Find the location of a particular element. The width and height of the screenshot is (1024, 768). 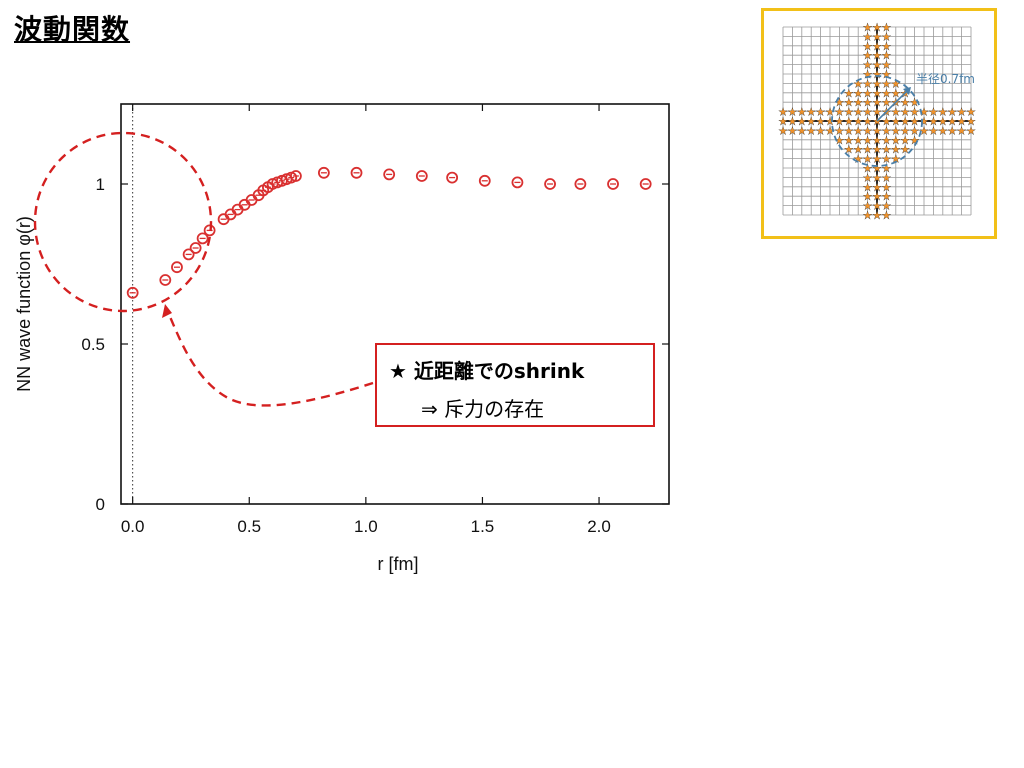

annotation-arrowhead is located at coordinates (167, 311).